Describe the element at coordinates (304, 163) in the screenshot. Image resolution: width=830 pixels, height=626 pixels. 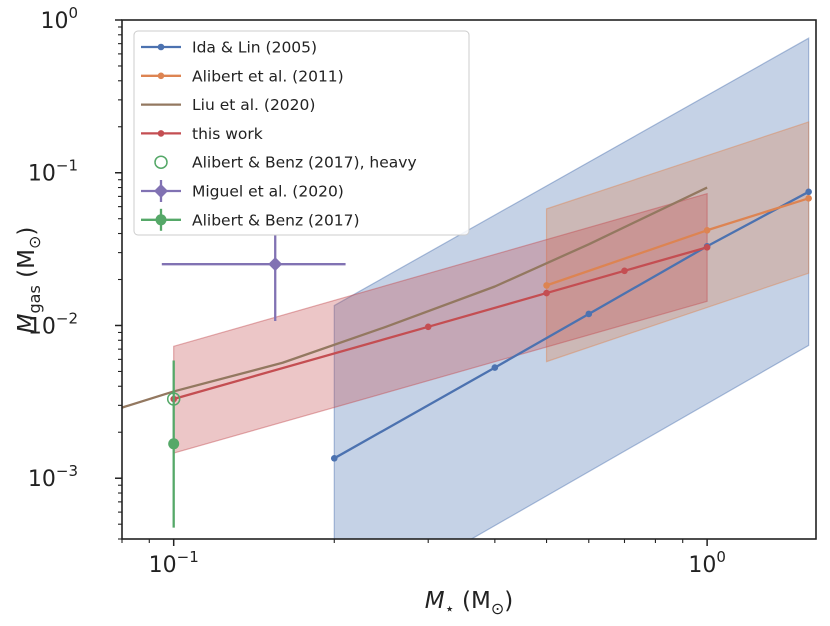
I see `legend-label: Alibert & Benz (2017), heavy` at that location.